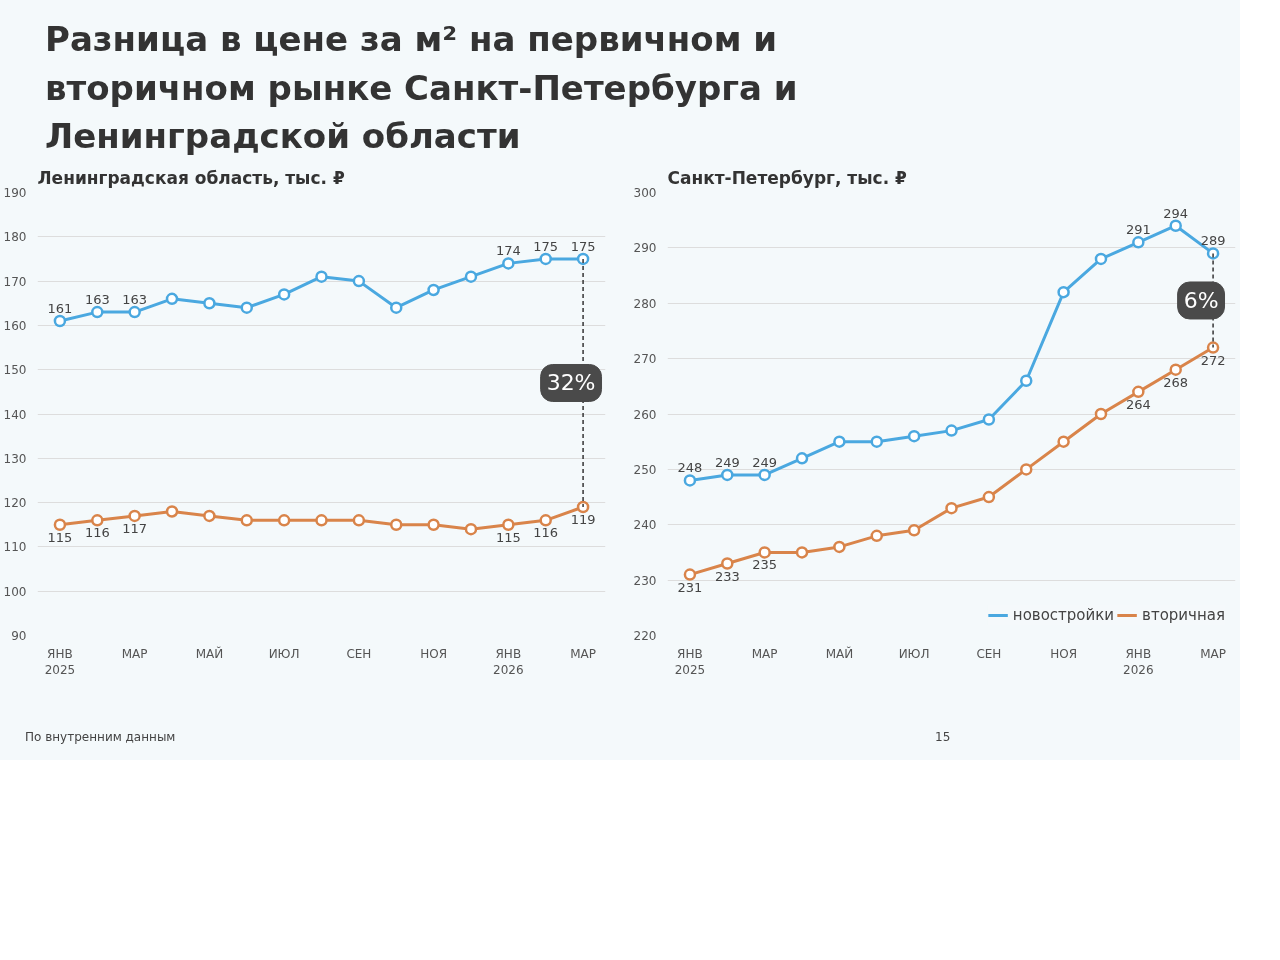 This screenshot has width=1280, height=960. Describe the element at coordinates (15, 503) in the screenshot. I see `y-tick-label: 120` at that location.